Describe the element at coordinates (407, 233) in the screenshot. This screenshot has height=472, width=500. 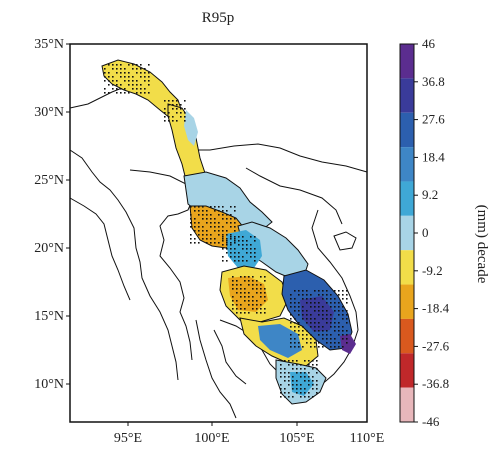
I see `colorbar` at that location.